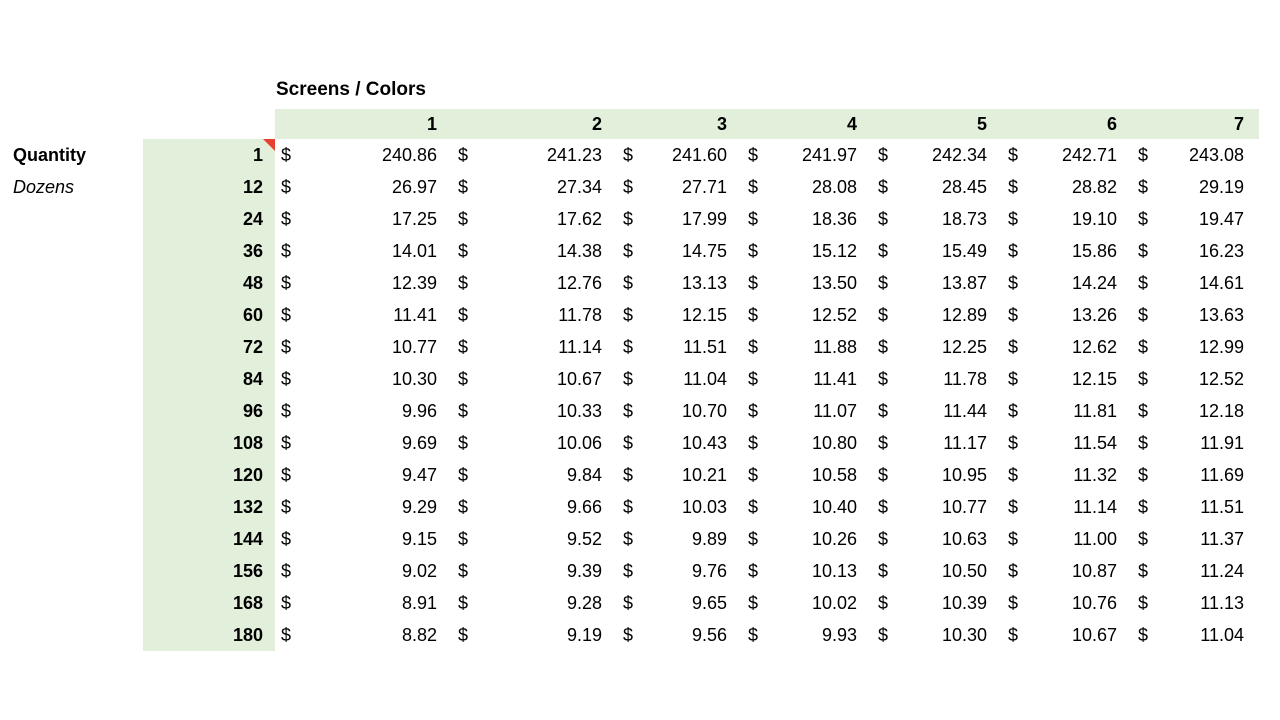  Describe the element at coordinates (937, 251) in the screenshot. I see `price-cell: $15.49` at that location.